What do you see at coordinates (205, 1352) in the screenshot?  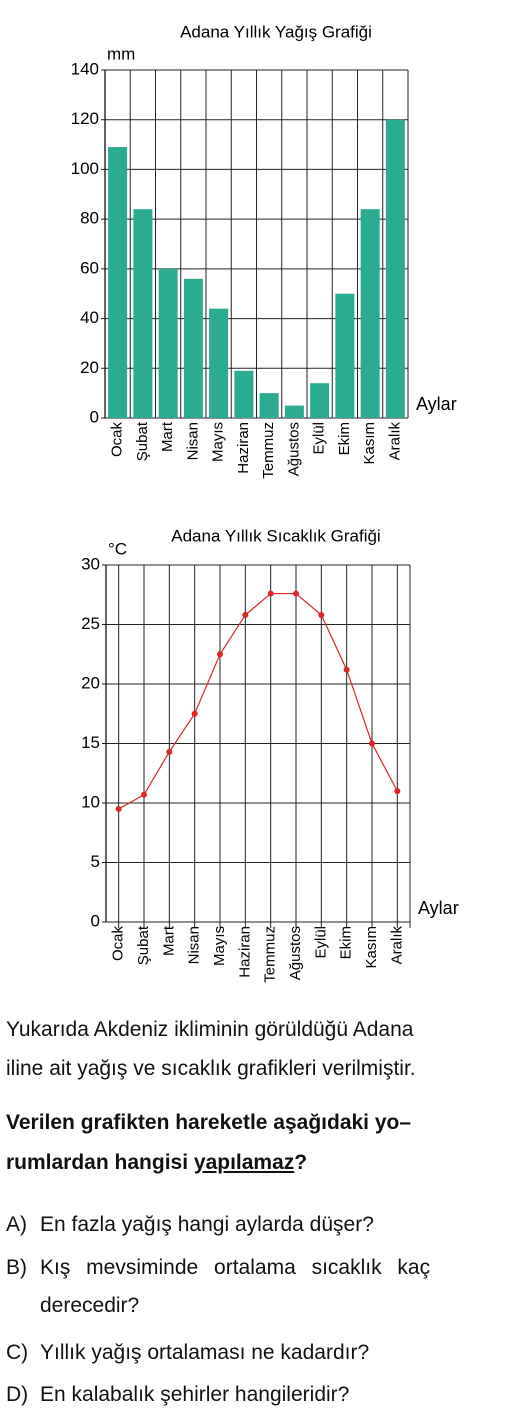 I see `option-text: Yıllık yağış ortalaması ne kadardır?` at bounding box center [205, 1352].